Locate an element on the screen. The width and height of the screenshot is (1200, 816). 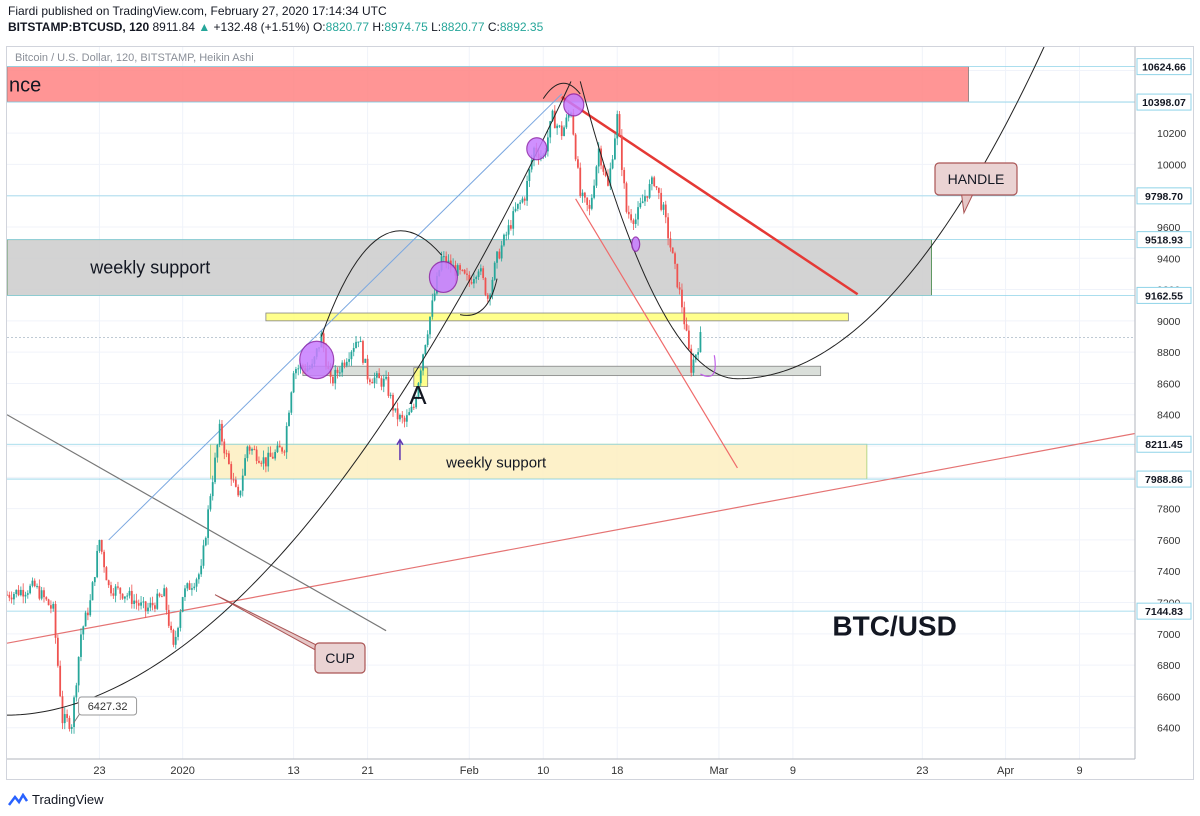
zone-label: nce is located at coordinates (25, 85).